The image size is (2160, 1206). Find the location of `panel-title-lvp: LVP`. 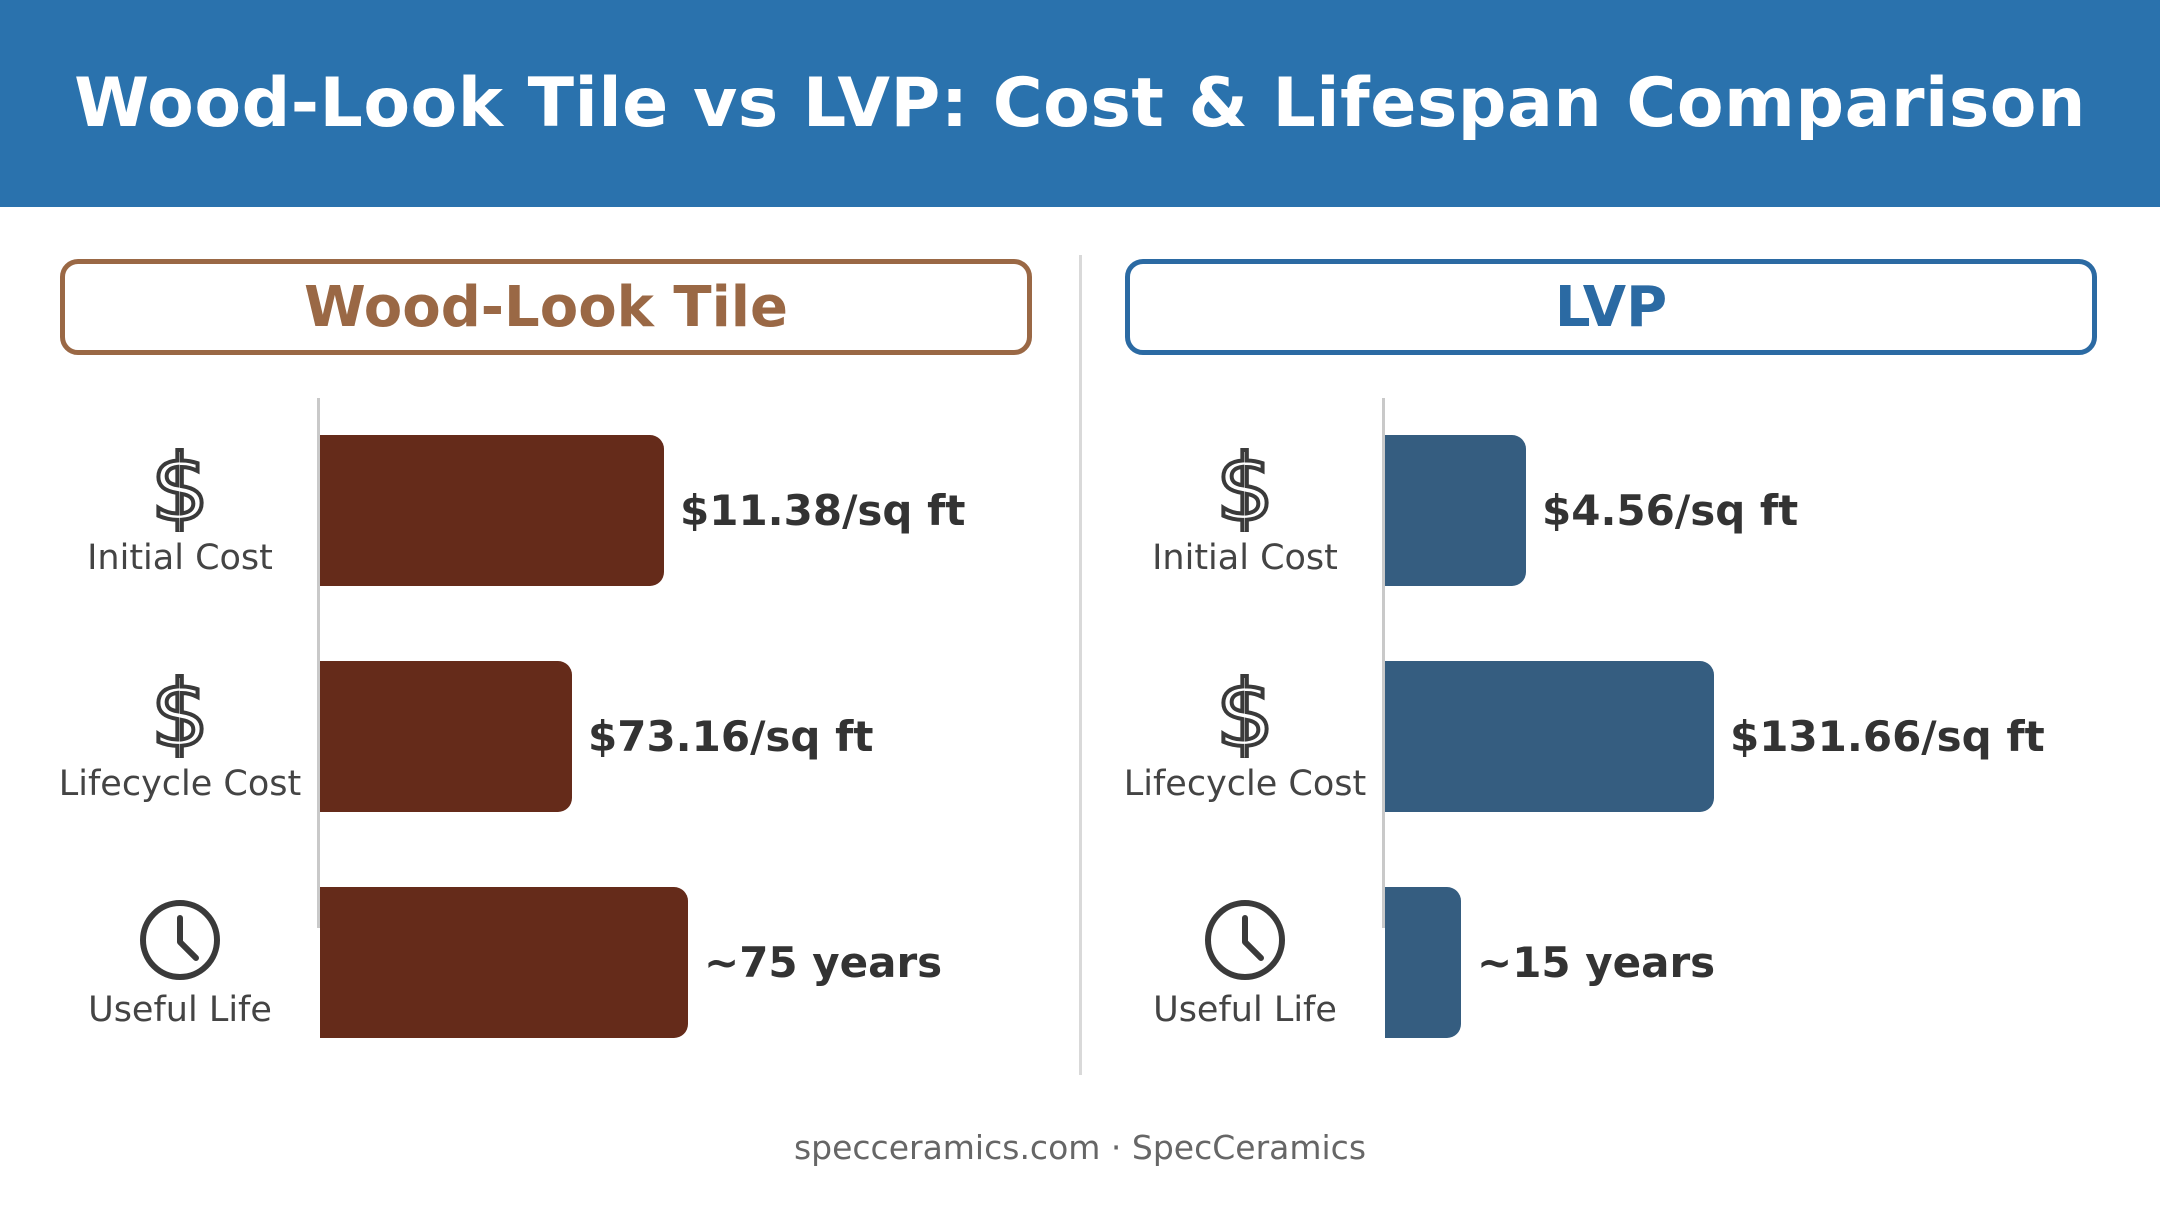

panel-title-lvp: LVP is located at coordinates (1611, 307).